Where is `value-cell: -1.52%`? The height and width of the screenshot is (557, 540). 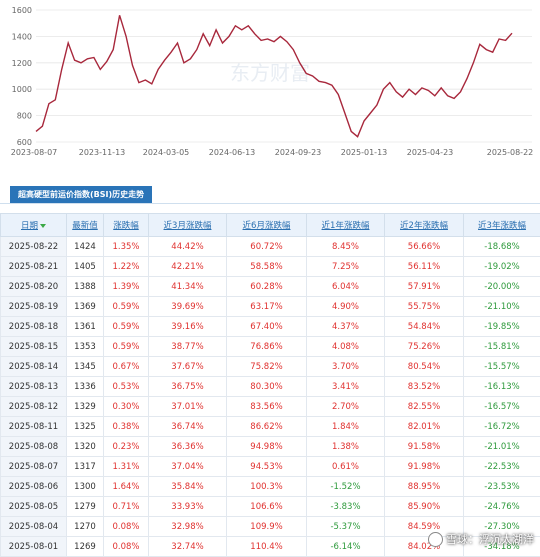
value-cell: -1.52% is located at coordinates (346, 487).